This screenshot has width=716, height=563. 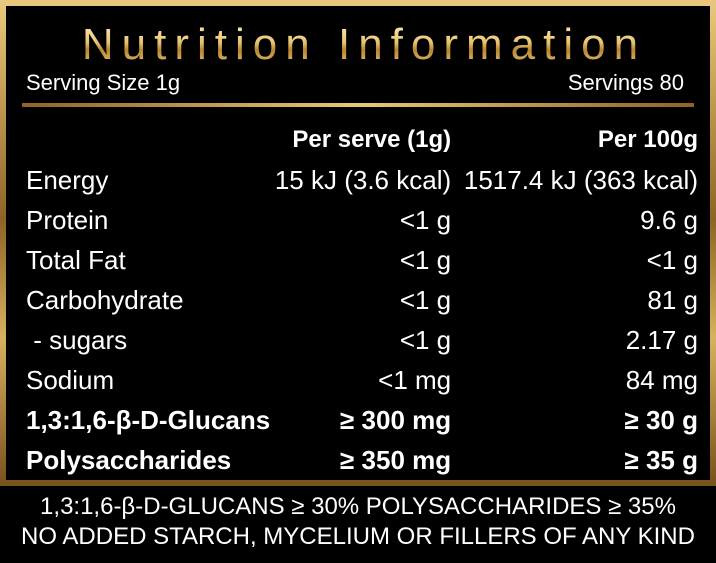 I want to click on per-100g-value: <1 g, so click(x=672, y=259).